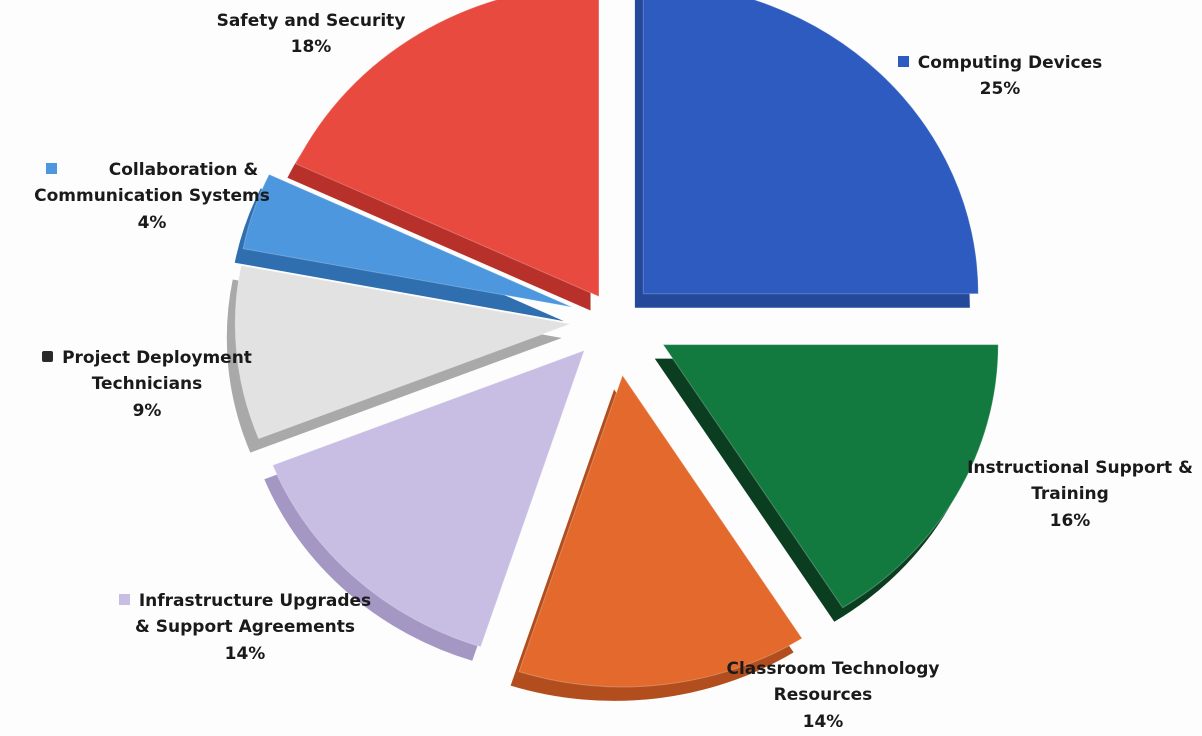 The height and width of the screenshot is (736, 1202). Describe the element at coordinates (1010, 63) in the screenshot. I see `label-computing-name: Computing Devices` at that location.